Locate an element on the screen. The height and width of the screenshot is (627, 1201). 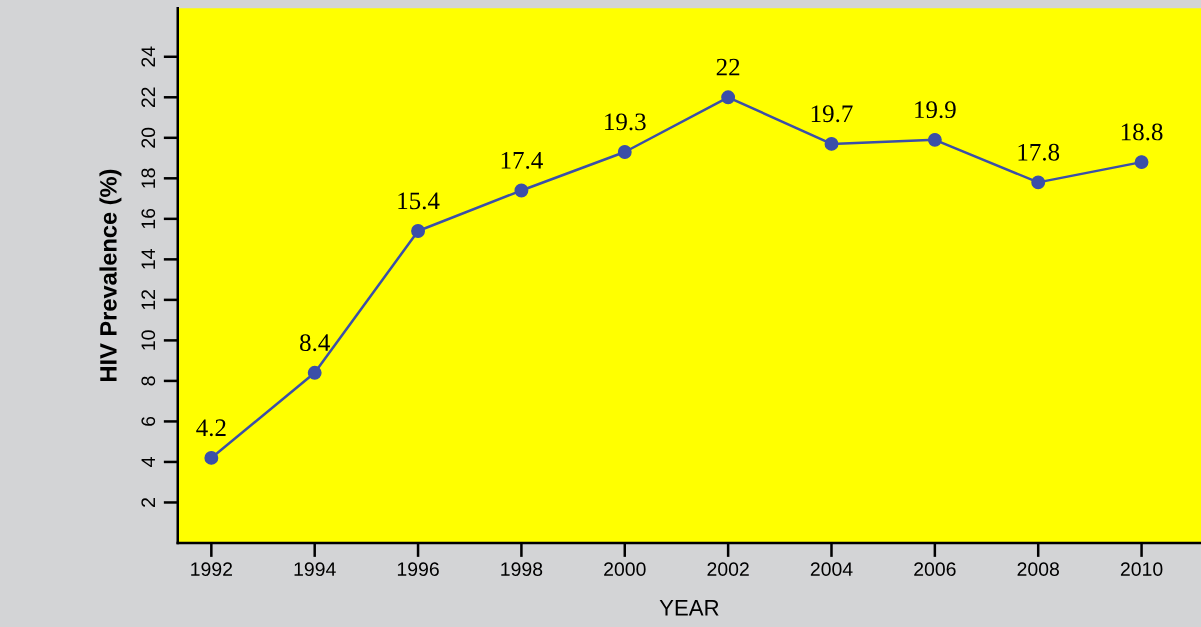
y-tick-label: 12 is located at coordinates (148, 300).